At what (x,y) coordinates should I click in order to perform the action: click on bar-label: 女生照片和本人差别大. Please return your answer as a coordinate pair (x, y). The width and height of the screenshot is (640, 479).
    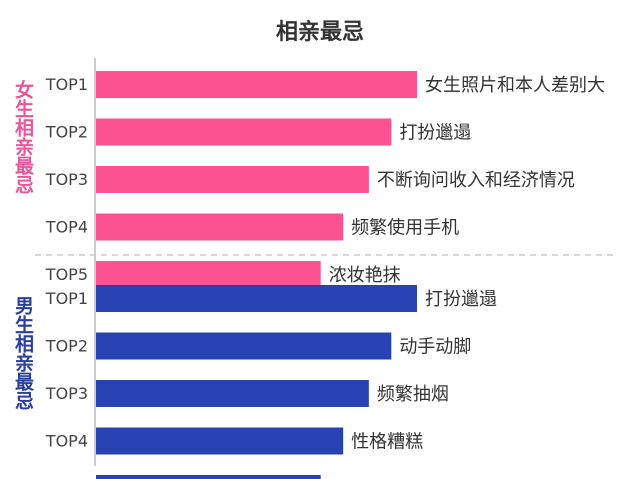
    Looking at the image, I should click on (515, 85).